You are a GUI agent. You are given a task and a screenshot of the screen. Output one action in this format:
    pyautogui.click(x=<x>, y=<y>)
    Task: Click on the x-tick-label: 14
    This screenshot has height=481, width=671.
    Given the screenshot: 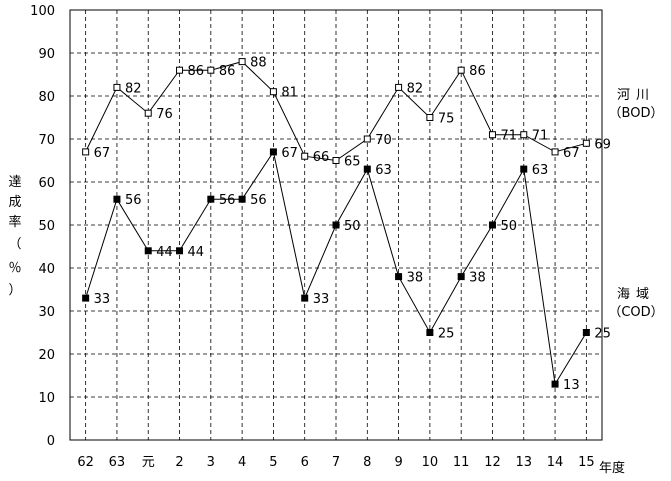 What is the action you would take?
    pyautogui.click(x=555, y=462)
    